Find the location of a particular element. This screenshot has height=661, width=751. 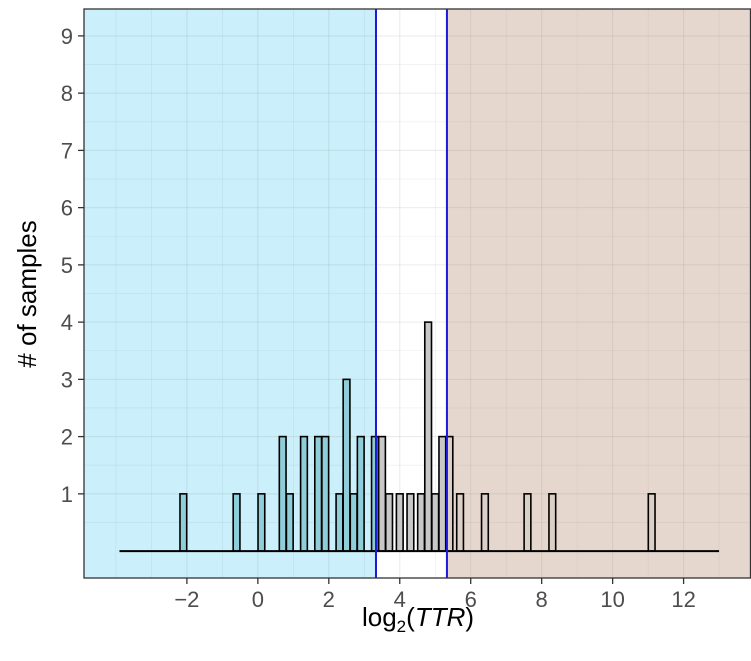

y-tick-label: 9 is located at coordinates (67, 36).